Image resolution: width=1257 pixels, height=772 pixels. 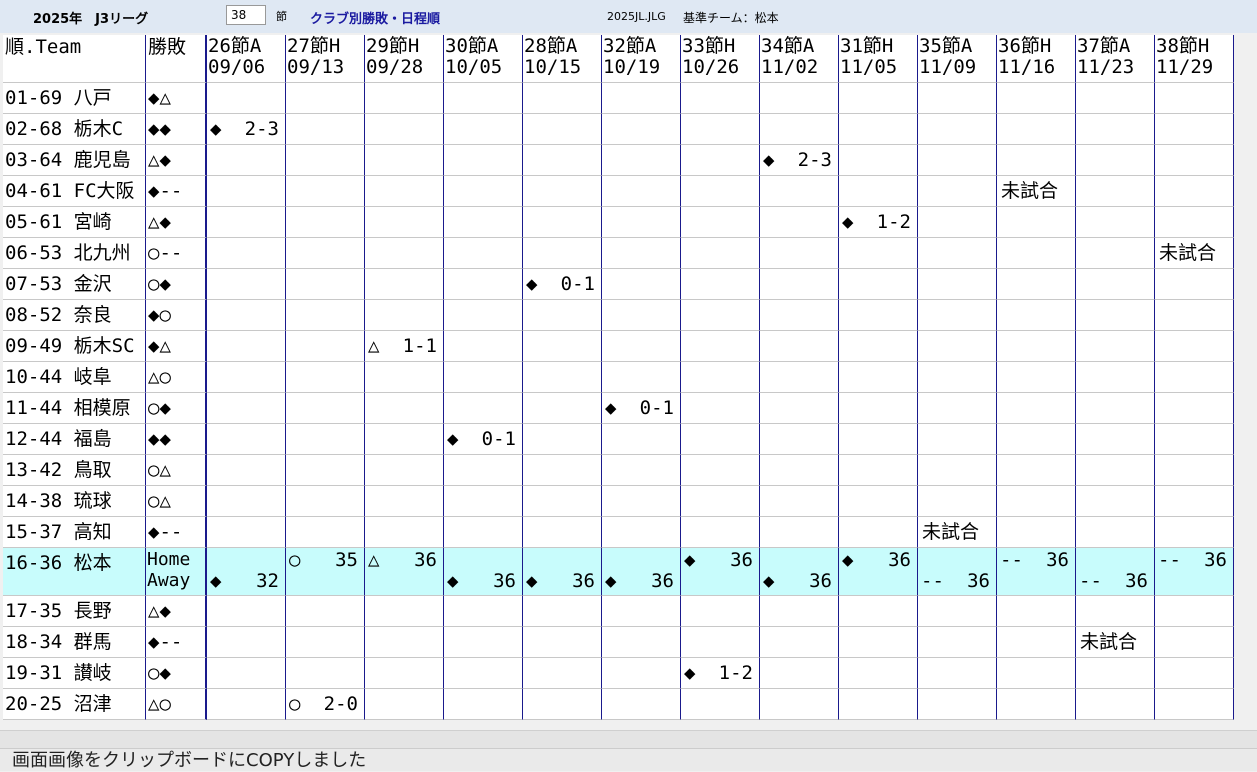 I want to click on match-cell: ○ 35, so click(x=325, y=572).